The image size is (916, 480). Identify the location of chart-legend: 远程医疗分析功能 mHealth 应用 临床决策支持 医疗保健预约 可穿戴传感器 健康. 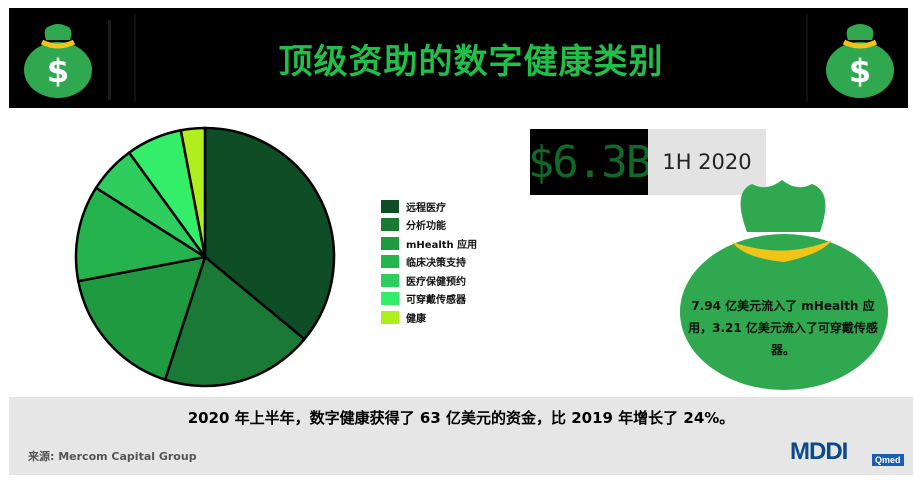
(429, 262).